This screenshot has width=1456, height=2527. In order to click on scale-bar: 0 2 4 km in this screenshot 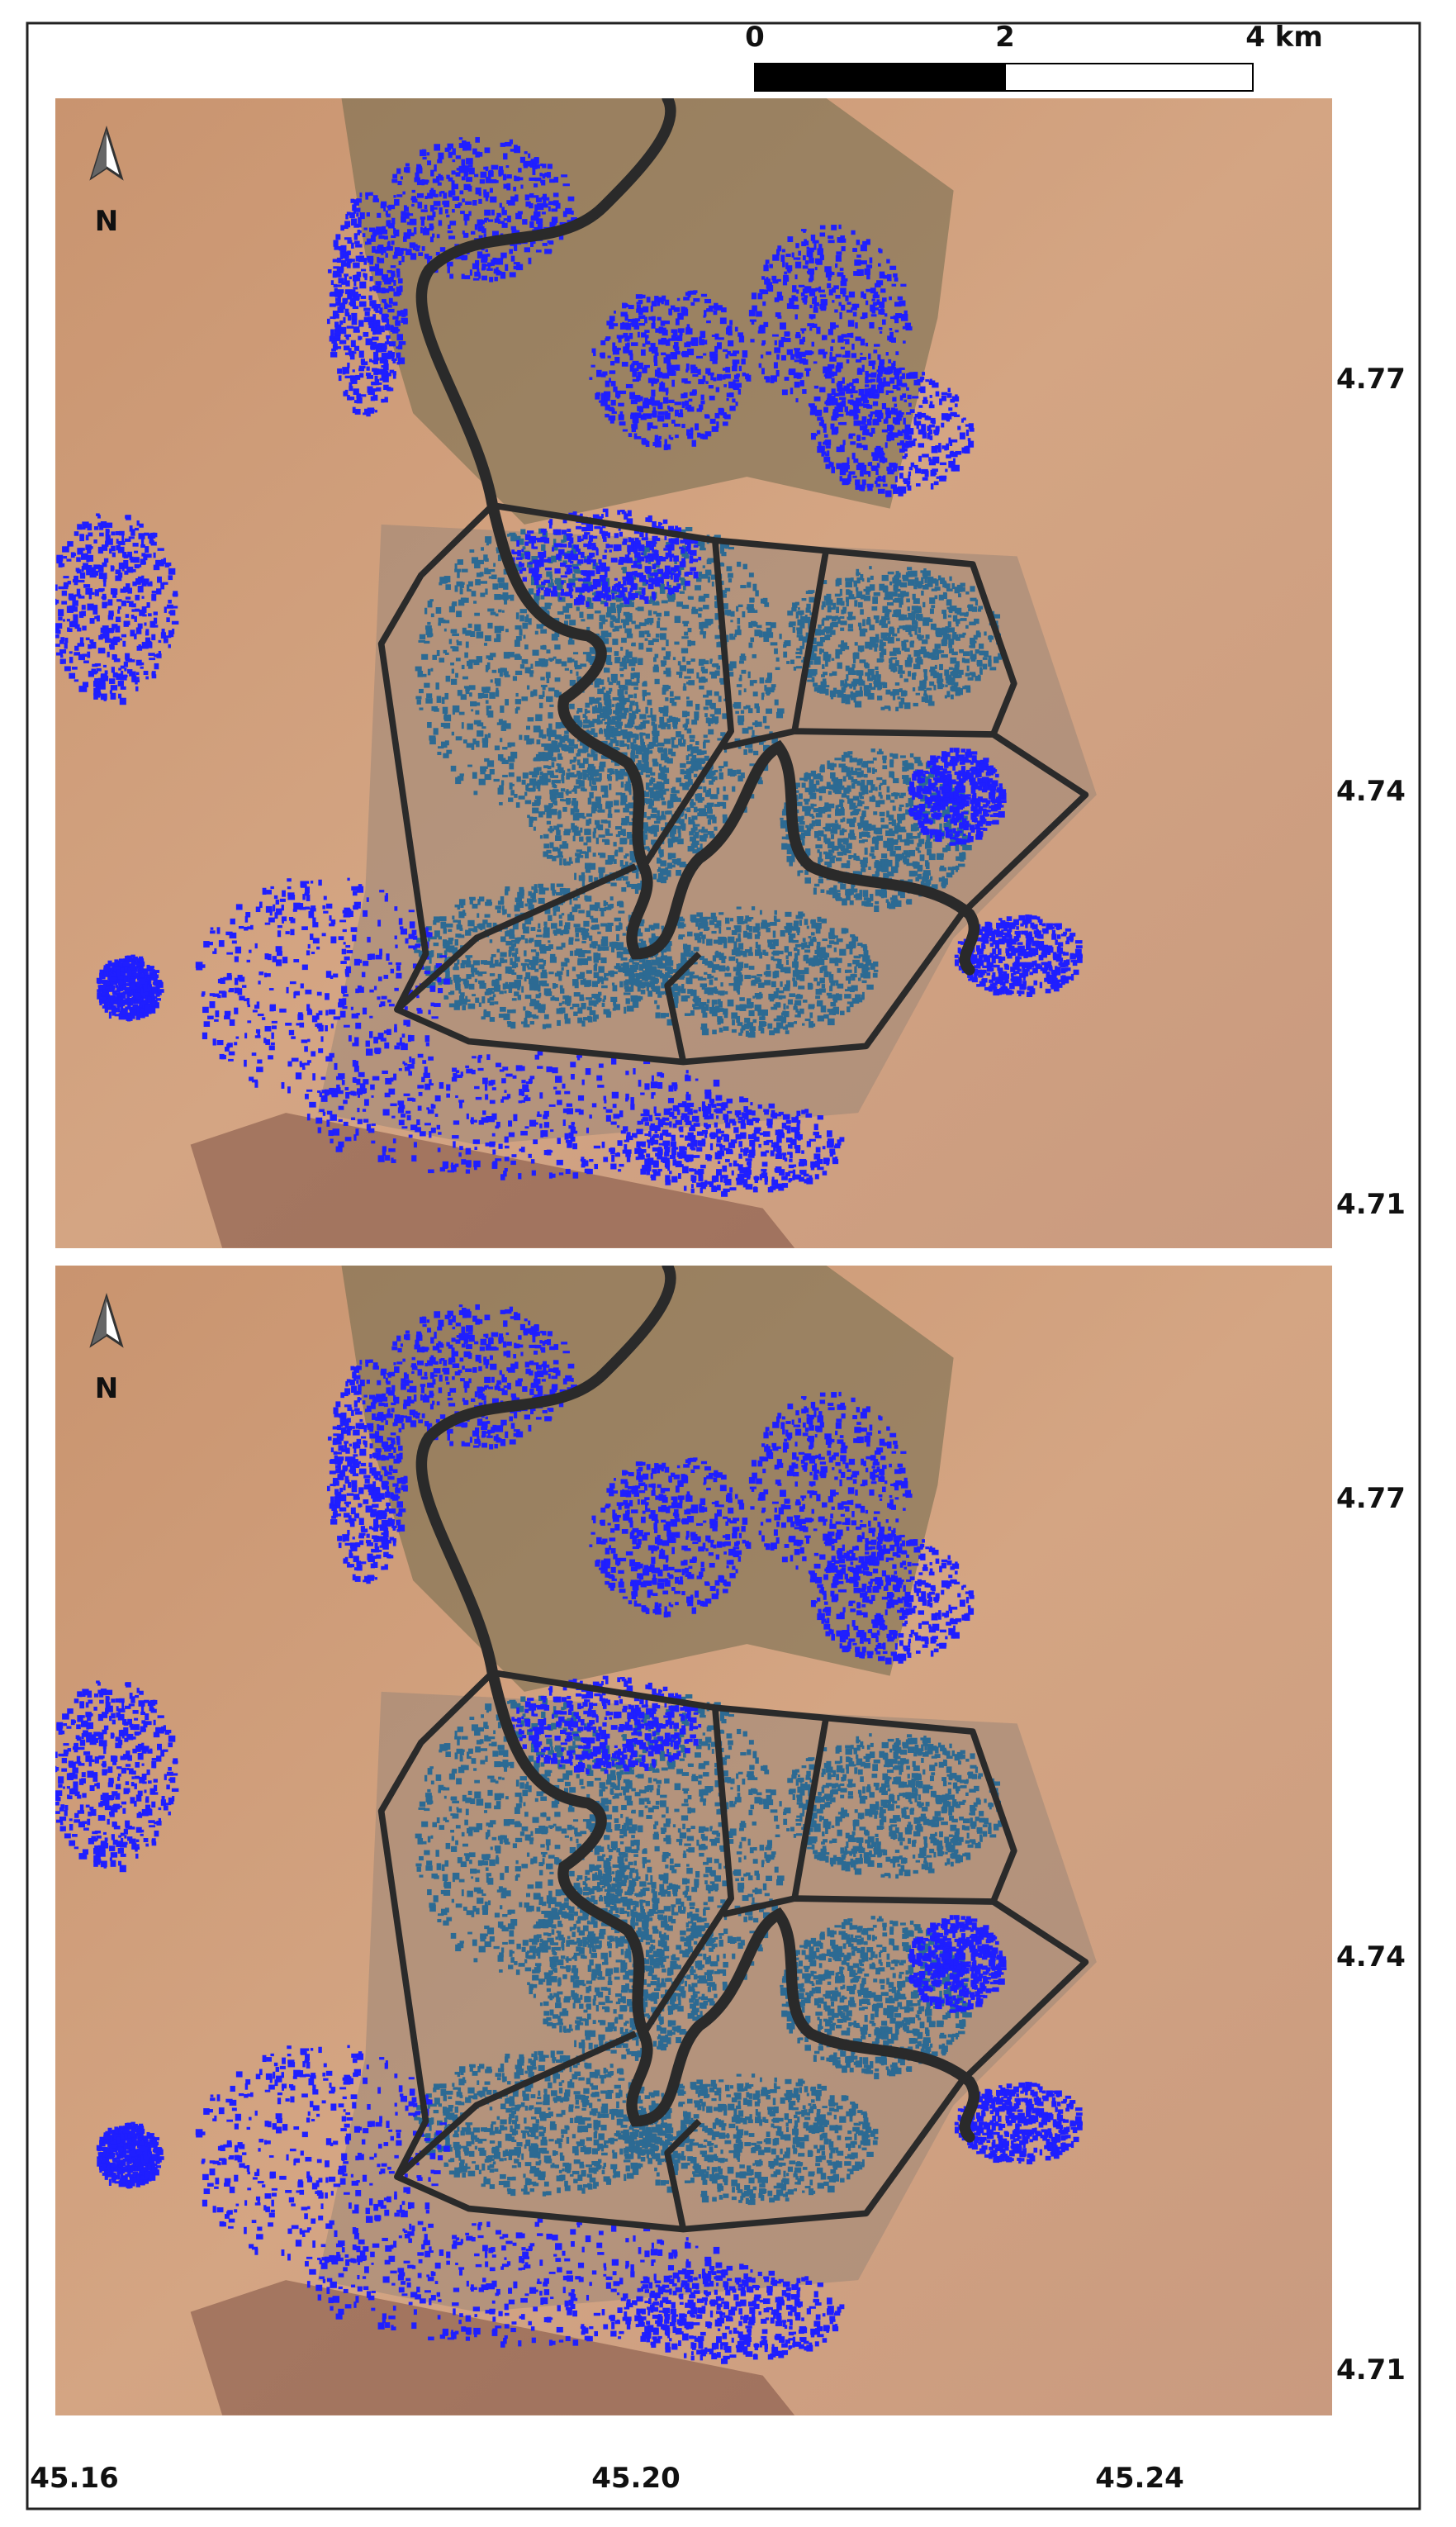, I will do `click(1034, 56)`.